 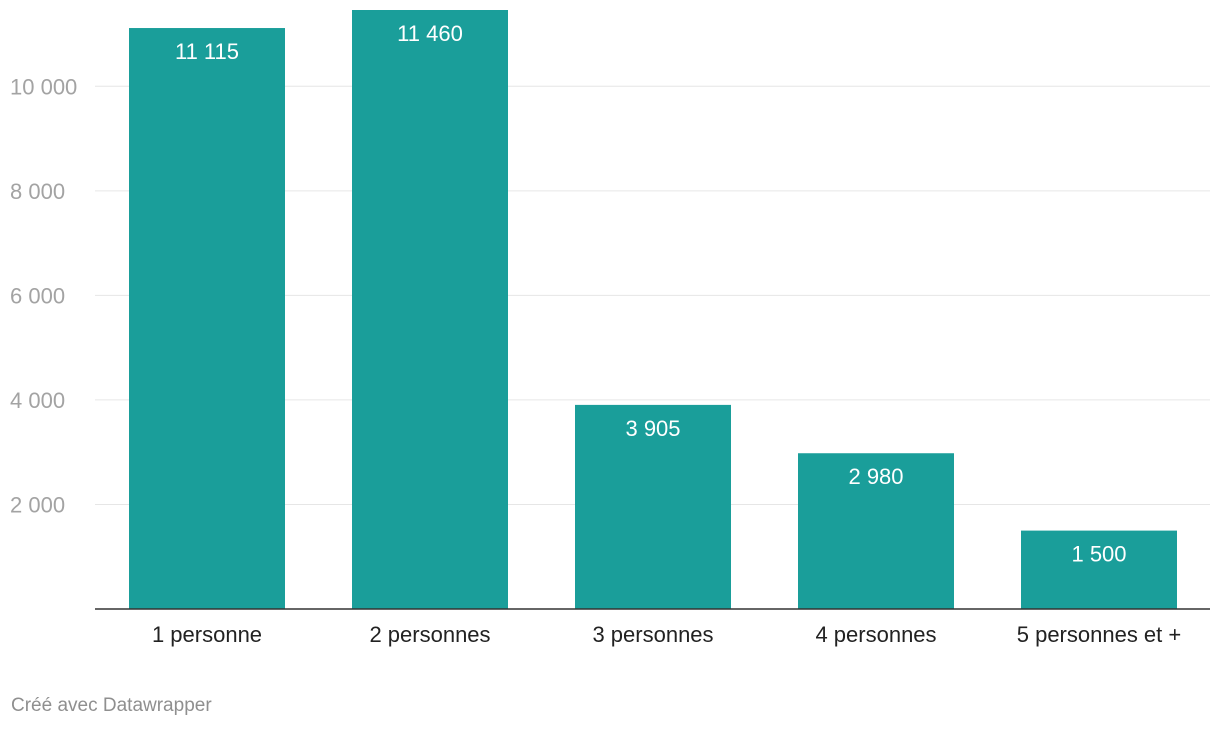 What do you see at coordinates (429, 634) in the screenshot?
I see `x-category-label: 2 personnes` at bounding box center [429, 634].